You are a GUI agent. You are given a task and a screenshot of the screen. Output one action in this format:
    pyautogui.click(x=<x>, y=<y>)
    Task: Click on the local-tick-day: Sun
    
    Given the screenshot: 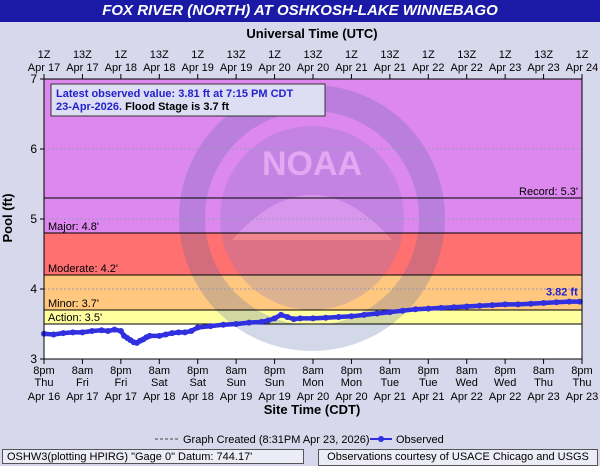 What is the action you would take?
    pyautogui.click(x=275, y=383)
    